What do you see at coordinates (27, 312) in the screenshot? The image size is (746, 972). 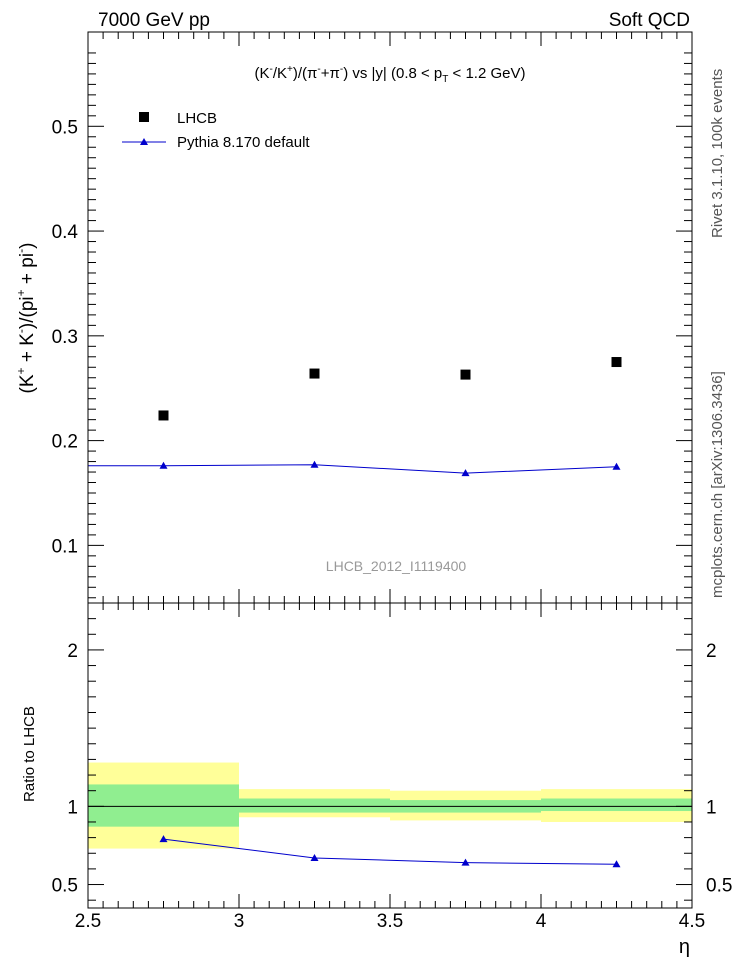 I see `ylabel-part: )/(pi` at bounding box center [27, 312].